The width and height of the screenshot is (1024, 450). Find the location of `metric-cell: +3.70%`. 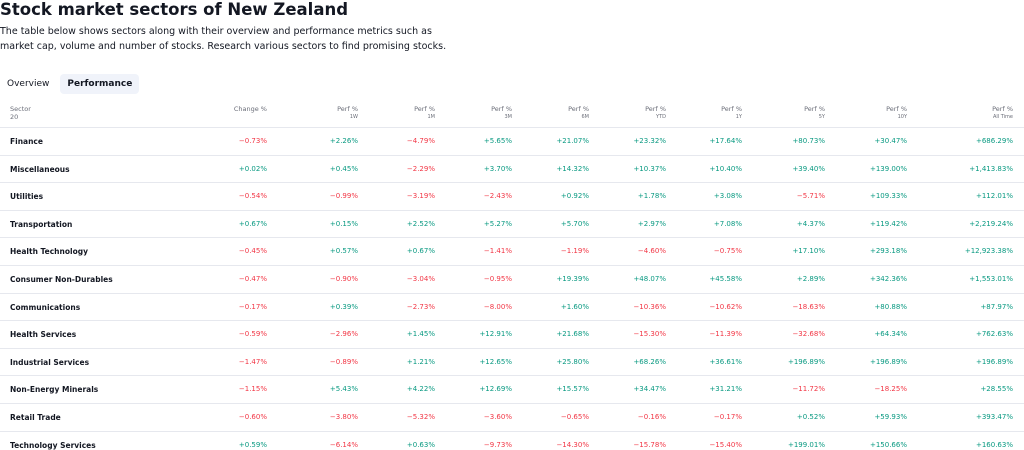

metric-cell: +3.70% is located at coordinates (497, 168).